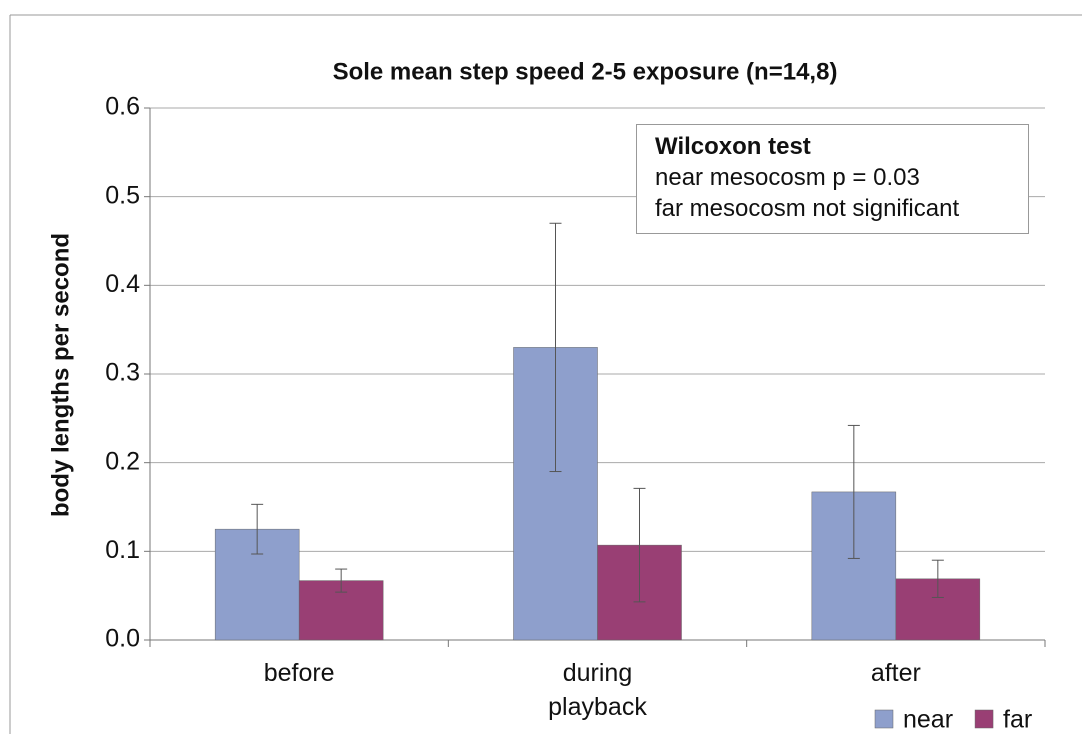 The height and width of the screenshot is (734, 1082). Describe the element at coordinates (122, 107) in the screenshot. I see `y-tick-label: 0.6` at that location.